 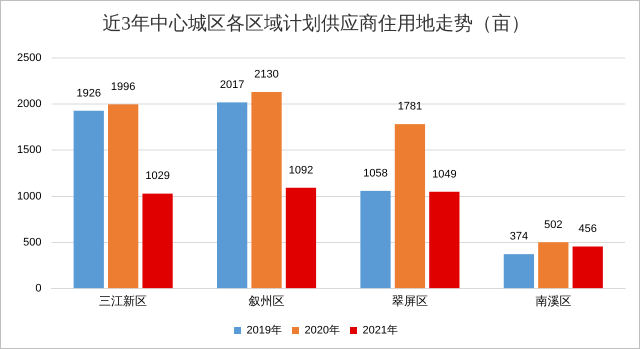 I want to click on data-label: 1058, so click(x=375, y=173).